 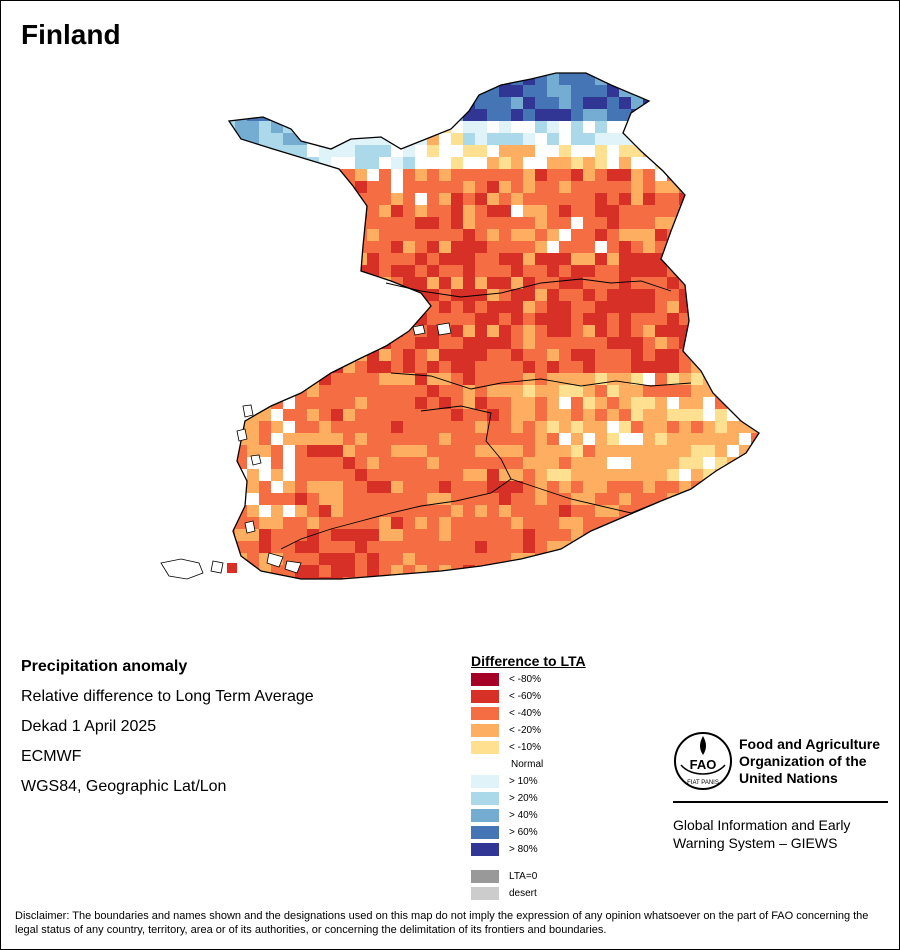 What do you see at coordinates (504, 799) in the screenshot?
I see `legend-item: > 20%` at bounding box center [504, 799].